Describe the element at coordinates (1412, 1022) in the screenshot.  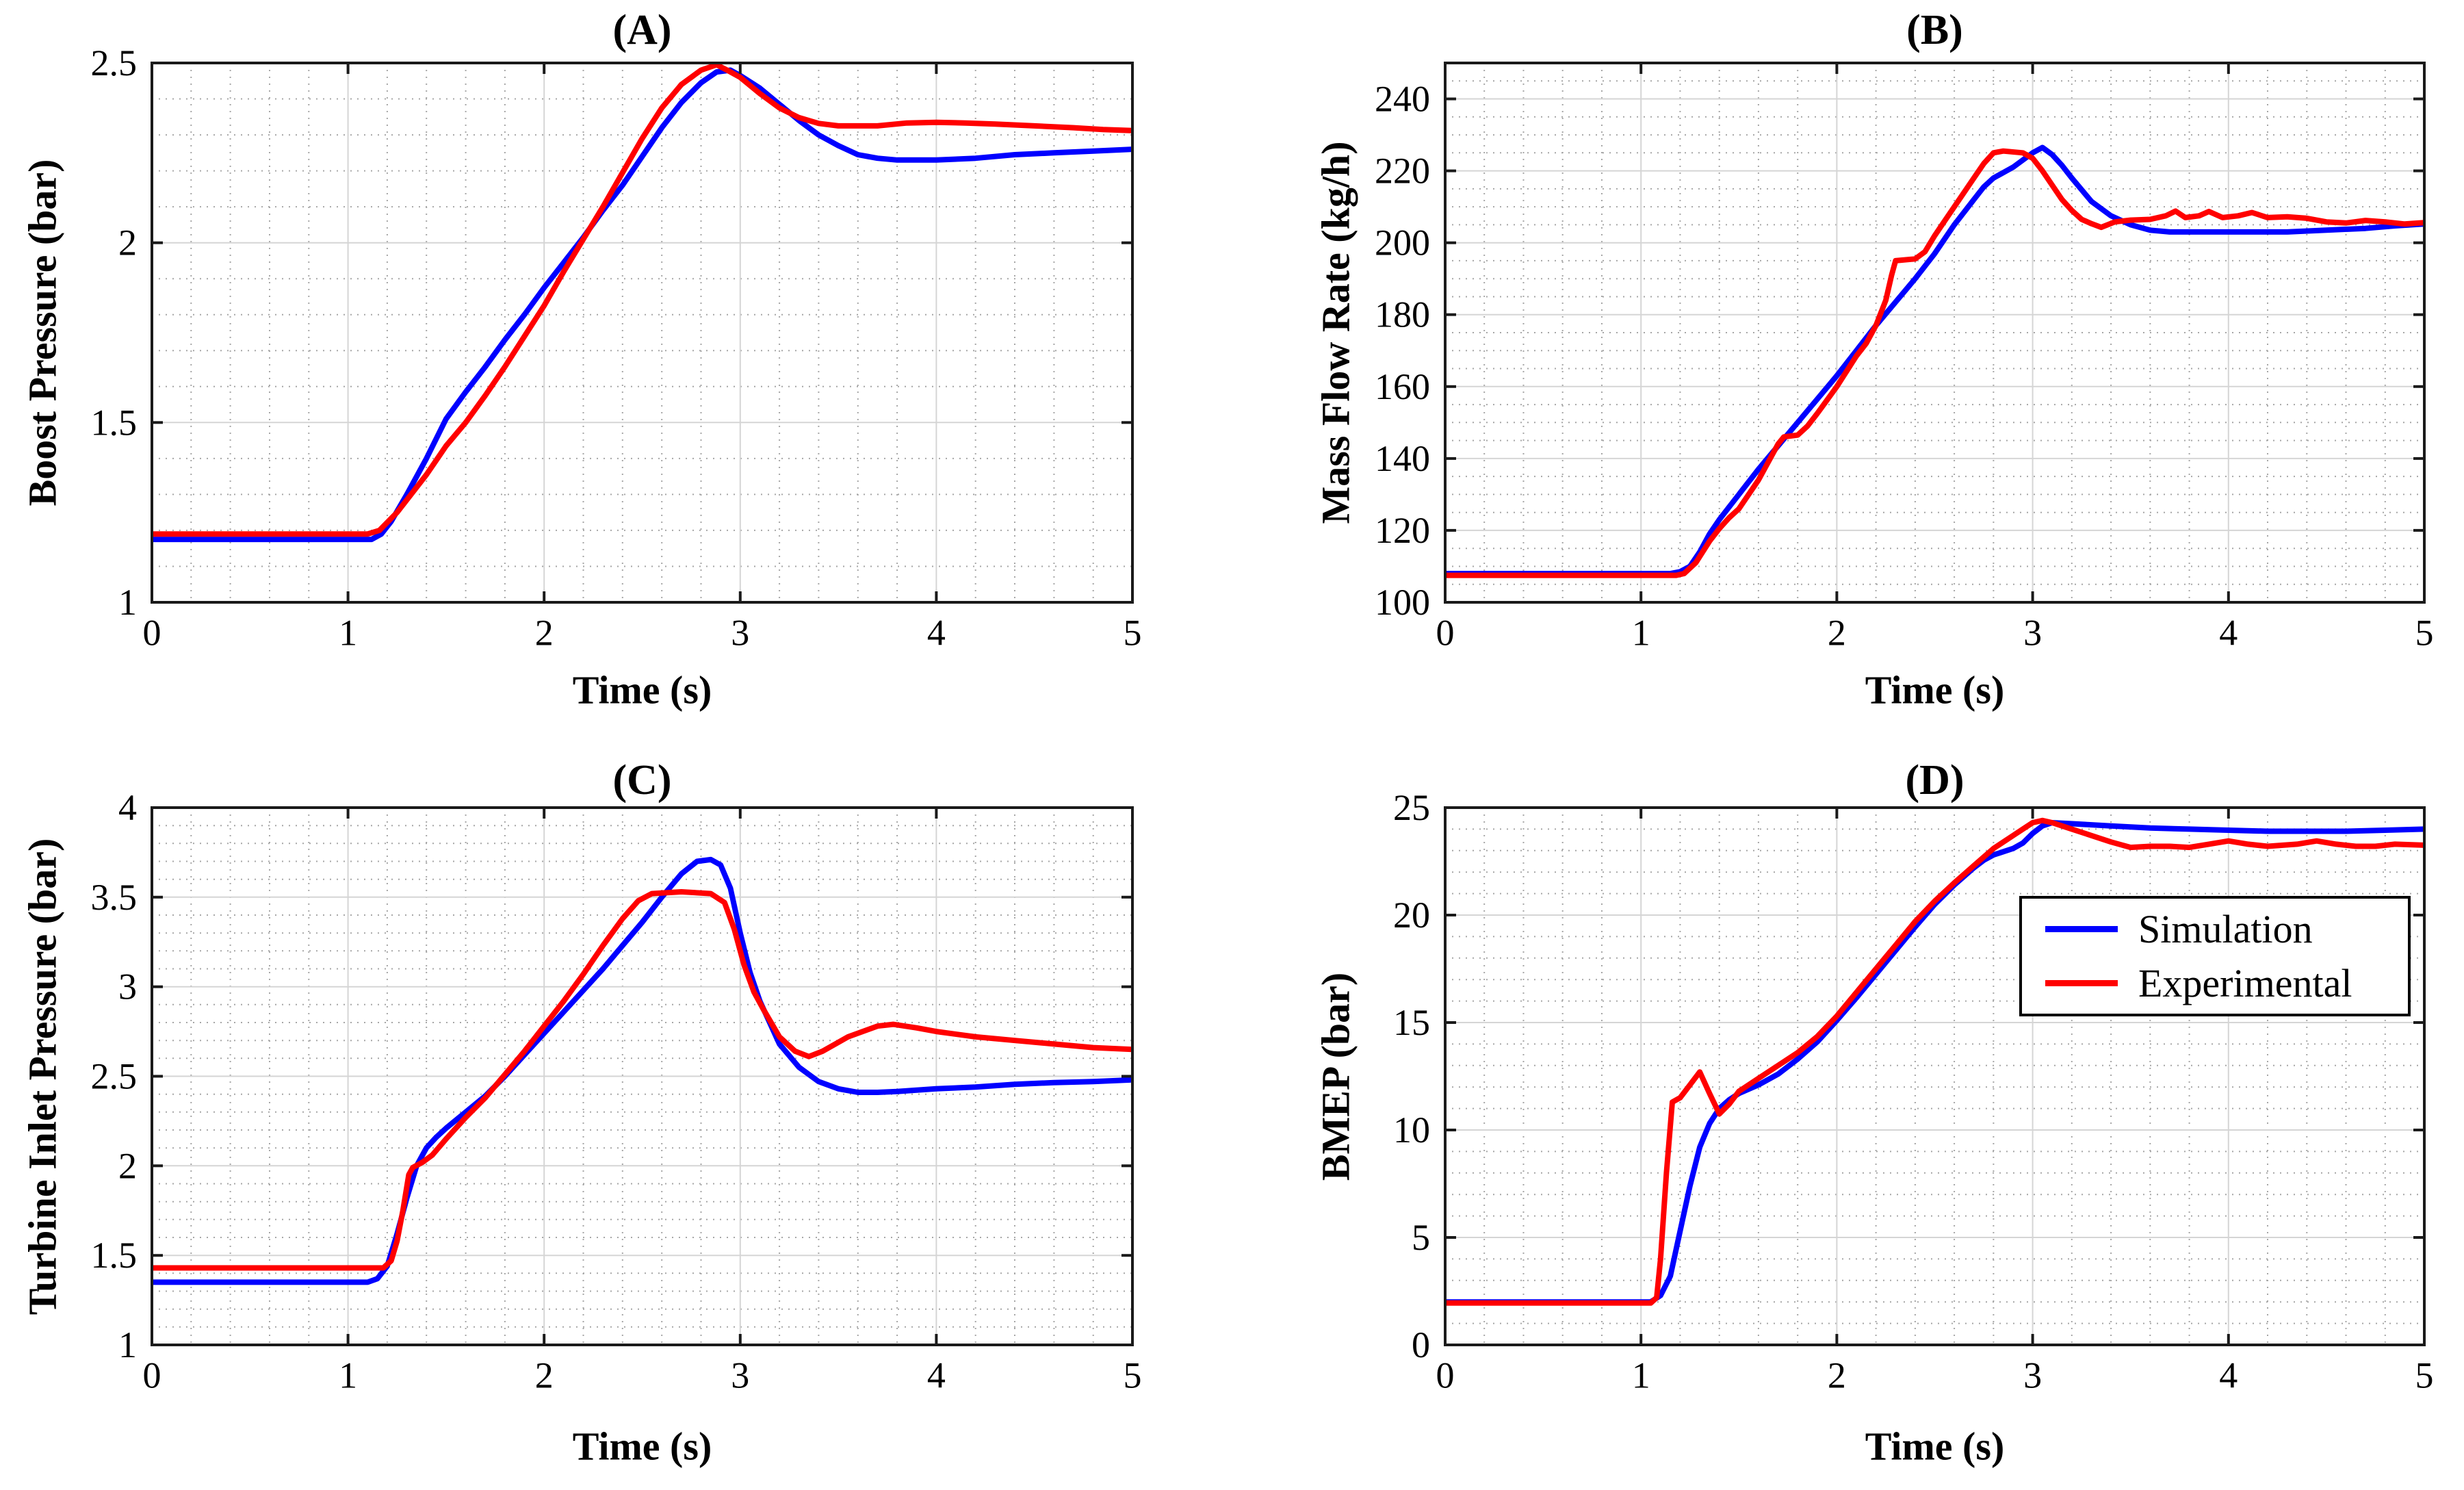
I see `y-tick-label: 15` at that location.